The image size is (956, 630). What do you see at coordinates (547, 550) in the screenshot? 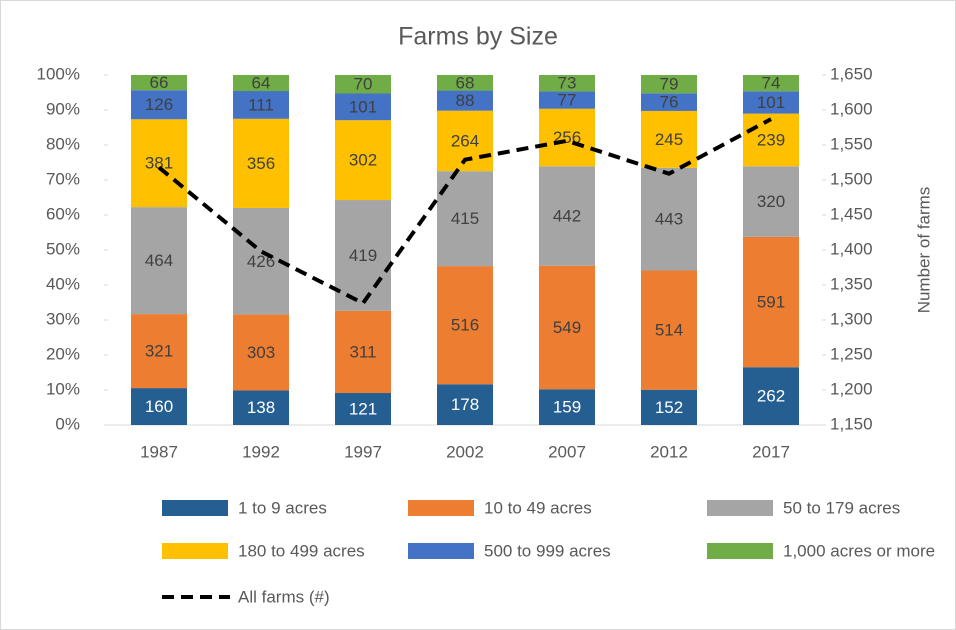
I see `legend-label: 500 to 999 acres` at bounding box center [547, 550].